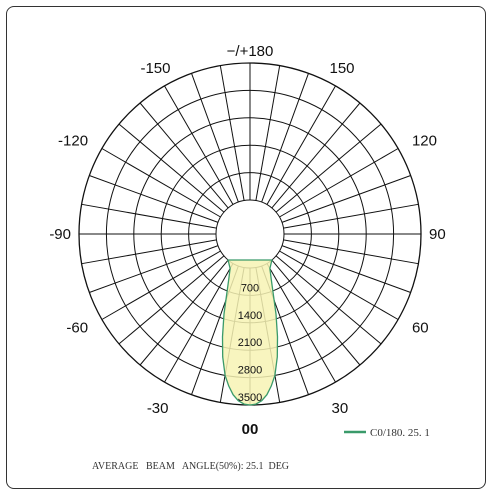 This screenshot has width=494, height=497. I want to click on radial-tick-label: 700, so click(250, 288).